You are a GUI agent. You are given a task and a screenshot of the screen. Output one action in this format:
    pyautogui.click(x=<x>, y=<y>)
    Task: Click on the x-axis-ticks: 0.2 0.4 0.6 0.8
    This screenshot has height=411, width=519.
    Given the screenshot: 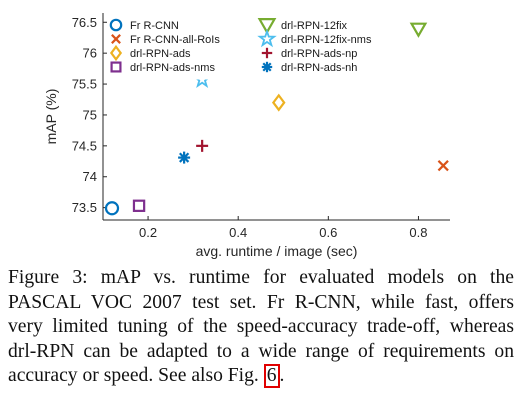 What is the action you would take?
    pyautogui.click(x=283, y=228)
    